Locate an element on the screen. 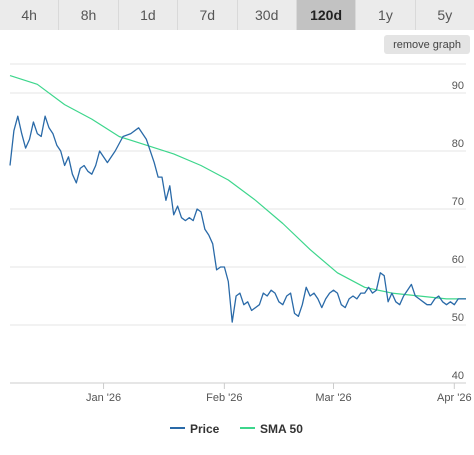  x-tick-label: Mar '26 is located at coordinates (333, 398).